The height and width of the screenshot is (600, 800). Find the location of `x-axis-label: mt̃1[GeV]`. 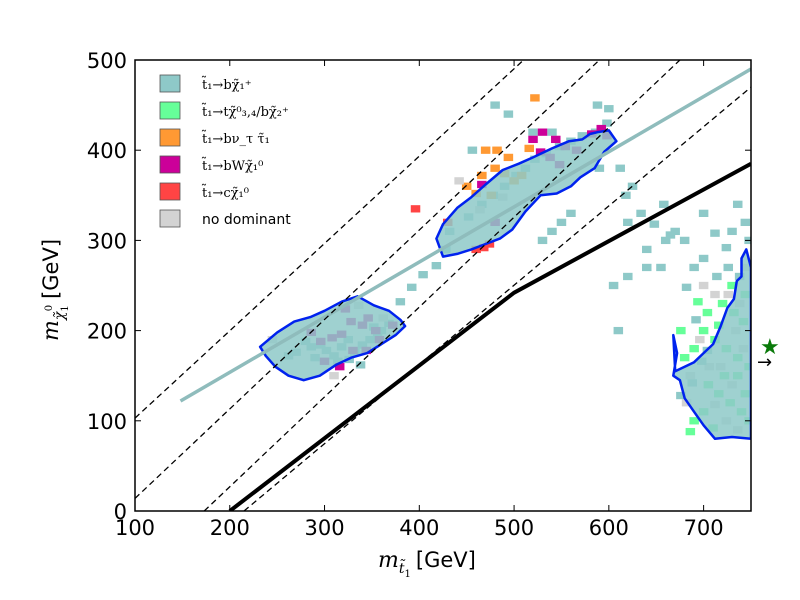

x-axis-label: mt̃1[GeV] is located at coordinates (427, 564).